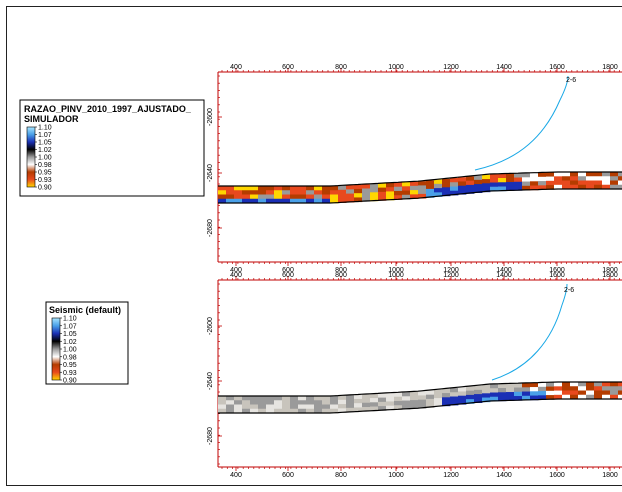 The height and width of the screenshot is (492, 622). What do you see at coordinates (70, 319) in the screenshot?
I see `legend-seismic-tick-label: 1.10` at bounding box center [70, 319].